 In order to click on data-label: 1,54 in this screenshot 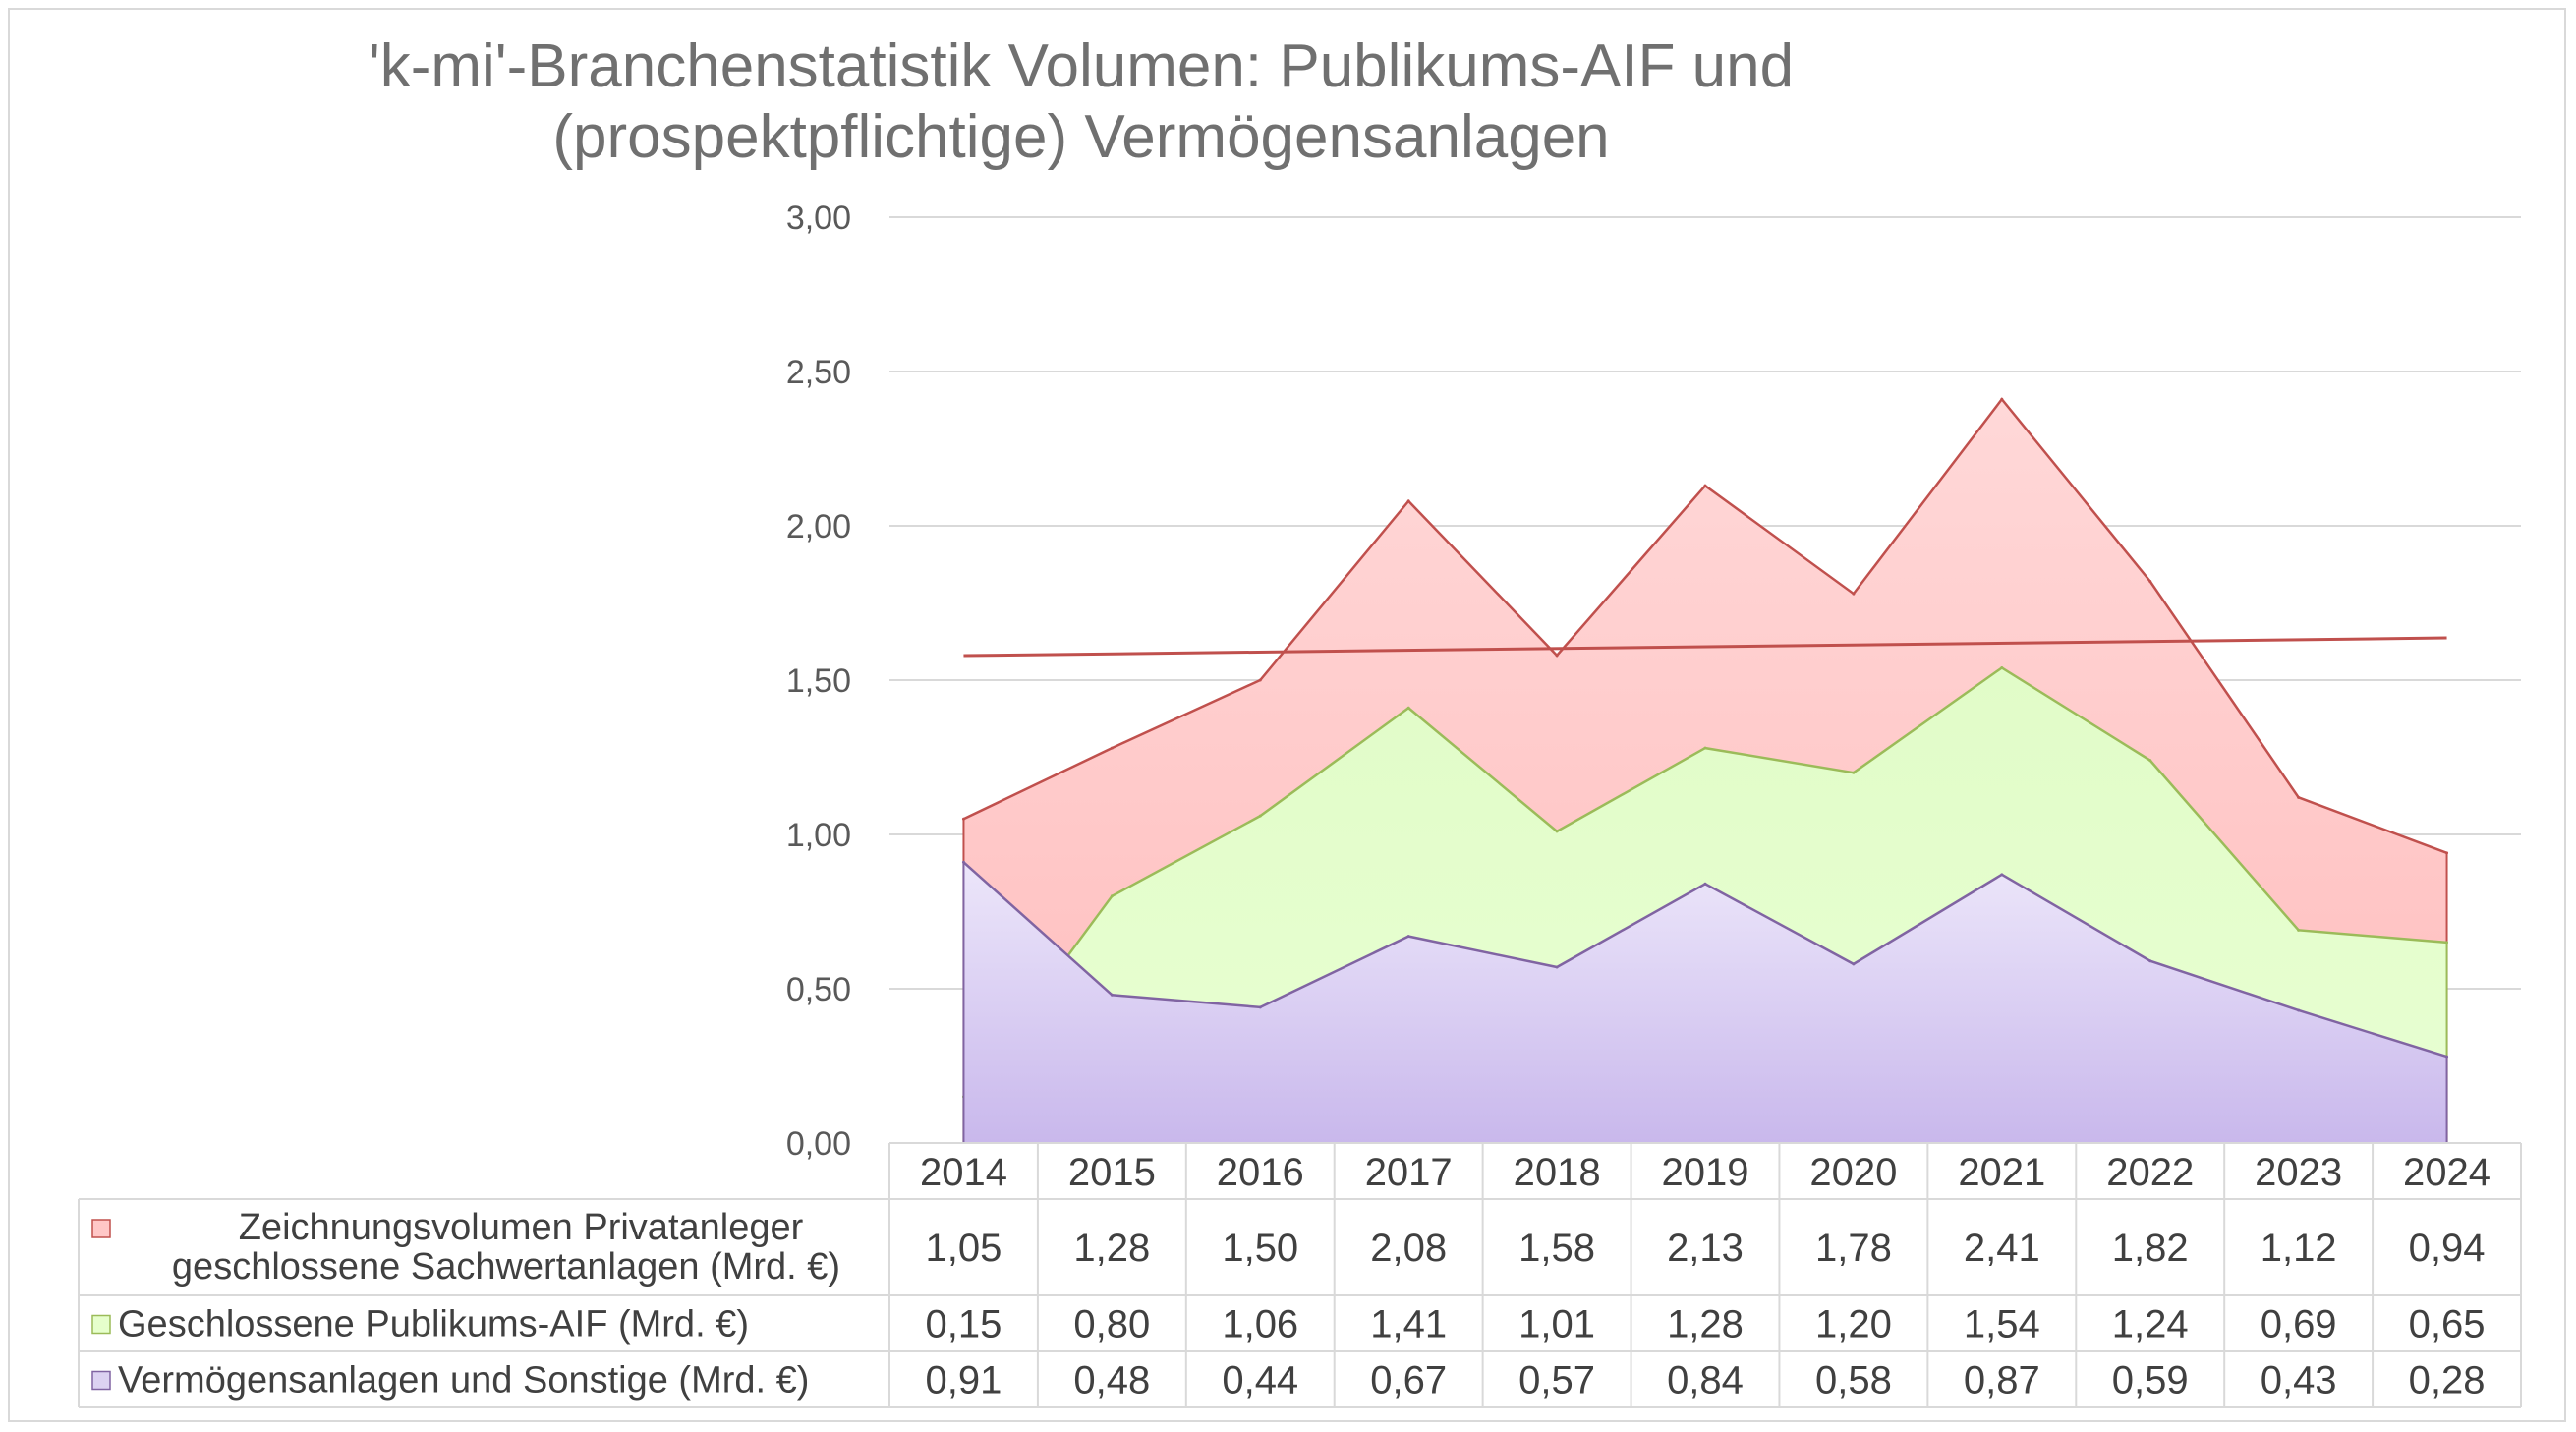, I will do `click(2002, 1324)`.